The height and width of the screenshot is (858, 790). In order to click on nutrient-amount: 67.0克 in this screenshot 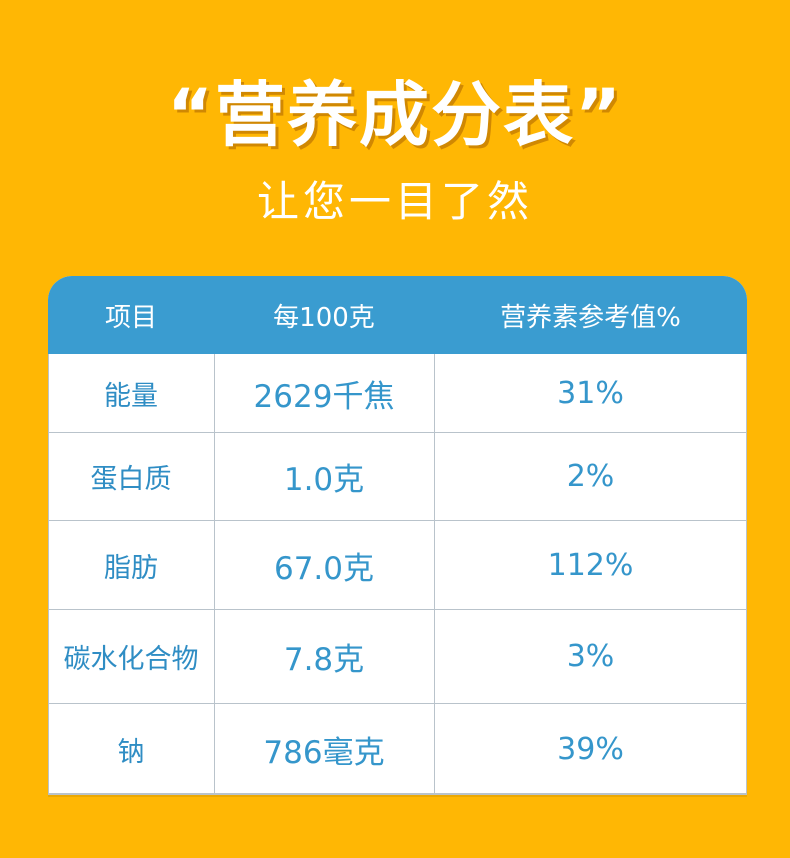, I will do `click(324, 565)`.